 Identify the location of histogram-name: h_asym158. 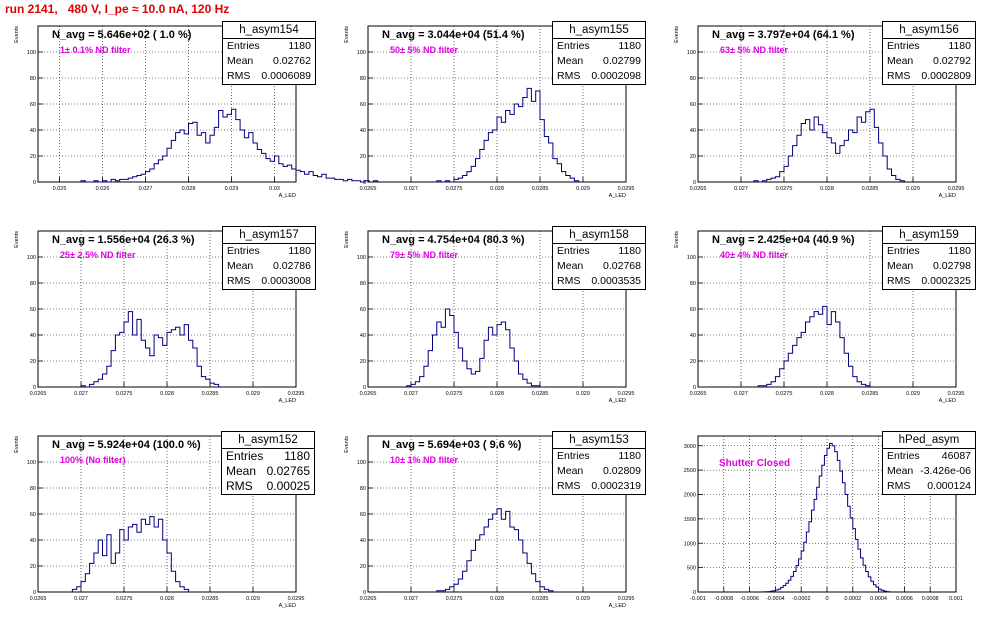
(599, 235).